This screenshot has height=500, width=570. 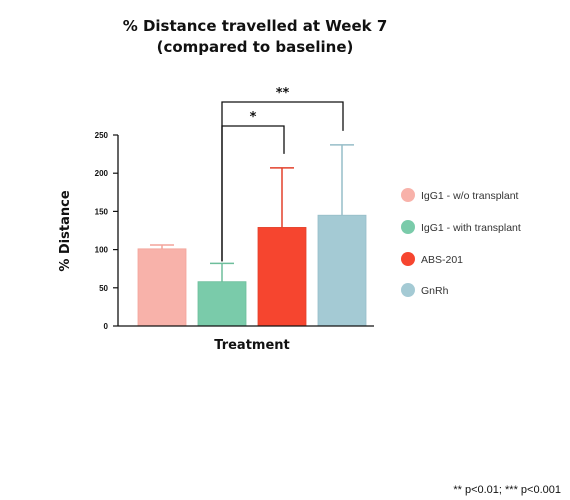 I want to click on y-tick-label-0: 0, so click(x=106, y=326).